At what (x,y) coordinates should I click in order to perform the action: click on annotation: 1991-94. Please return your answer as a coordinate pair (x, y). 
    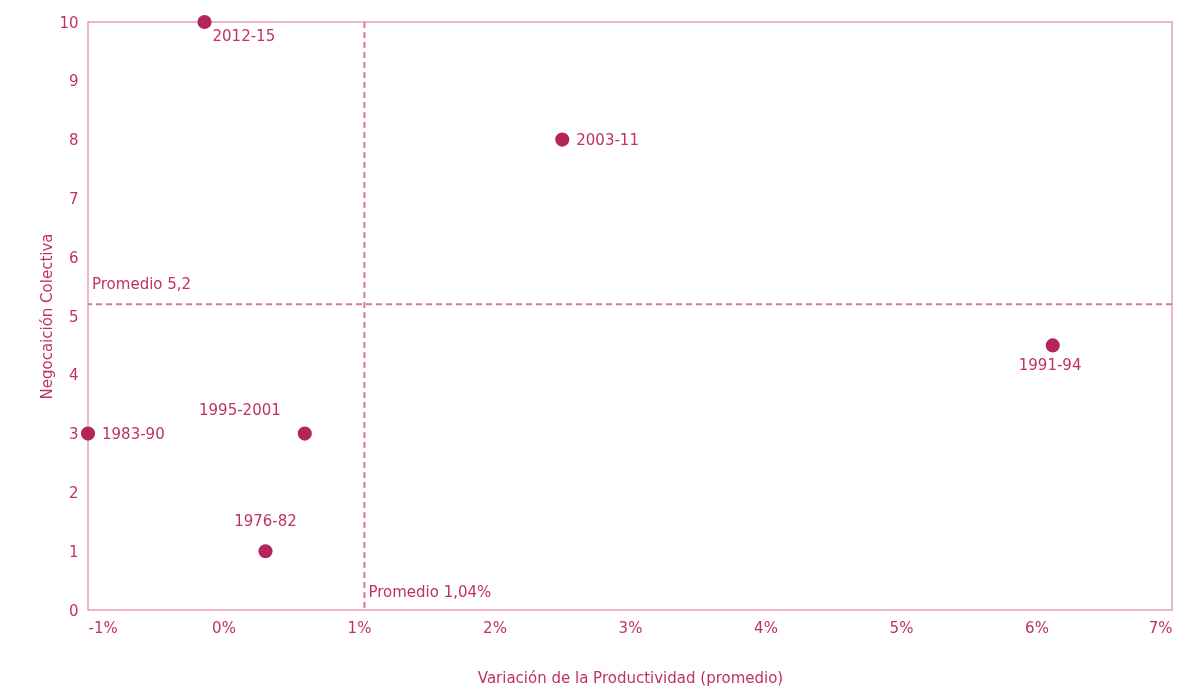
    Looking at the image, I should click on (1050, 365).